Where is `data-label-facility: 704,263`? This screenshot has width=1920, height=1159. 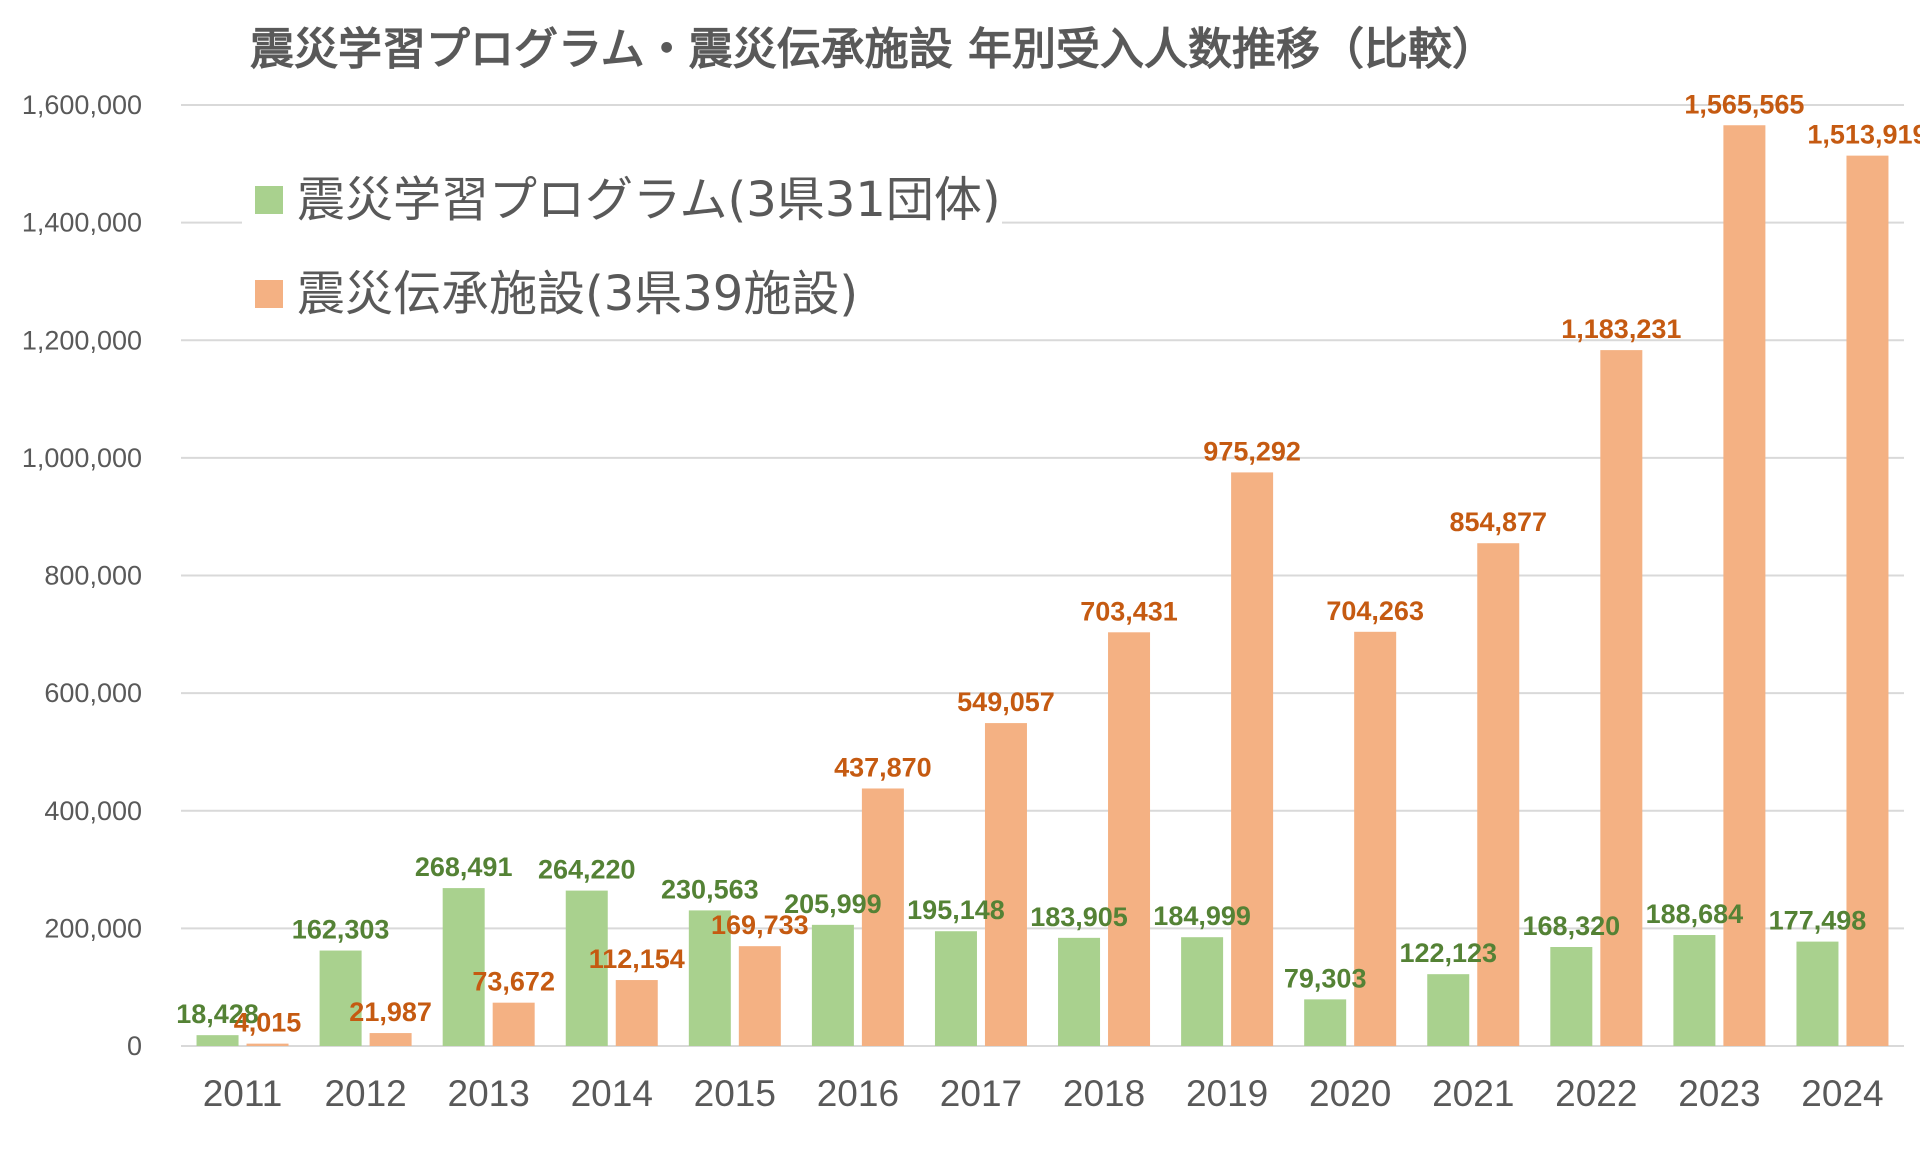
data-label-facility: 704,263 is located at coordinates (1375, 611).